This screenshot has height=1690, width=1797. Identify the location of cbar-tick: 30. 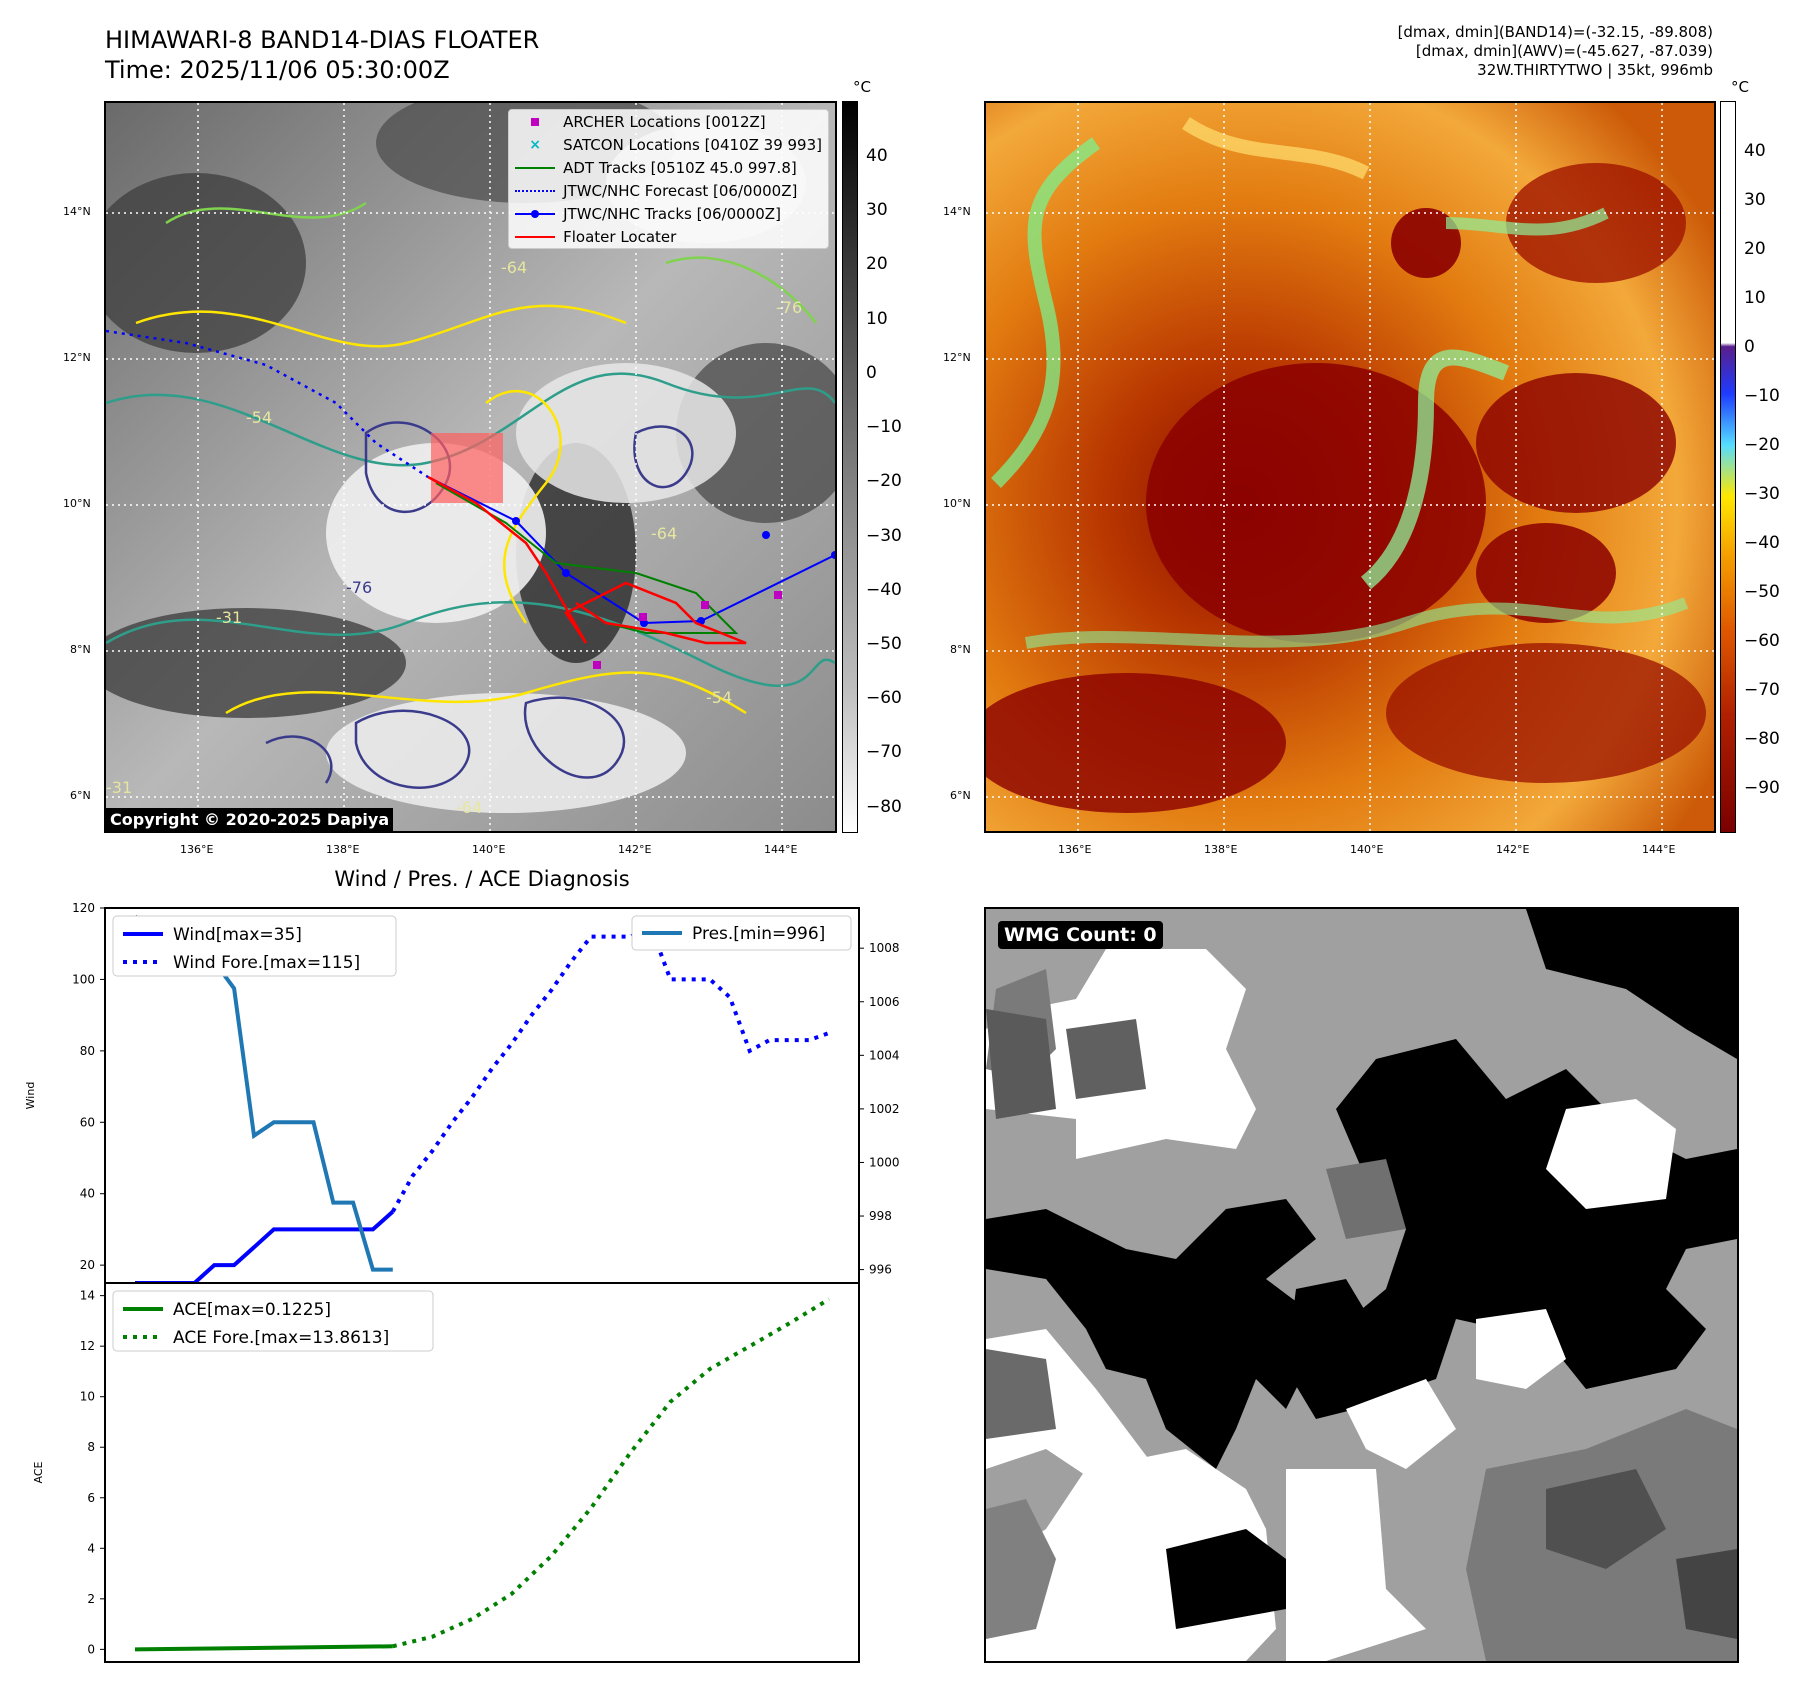
(877, 210).